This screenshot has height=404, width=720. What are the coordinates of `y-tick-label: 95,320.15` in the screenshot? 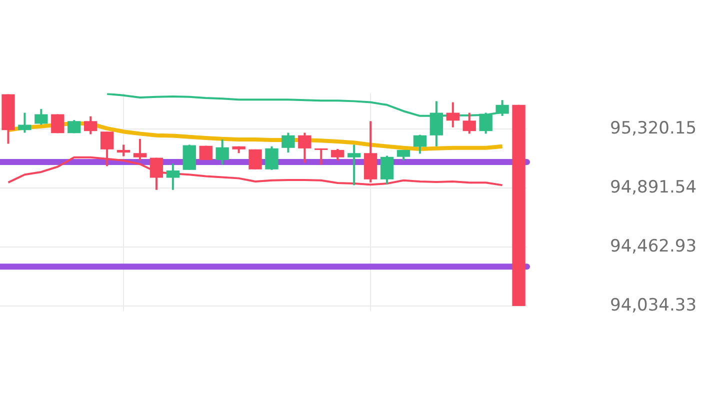 It's located at (653, 128).